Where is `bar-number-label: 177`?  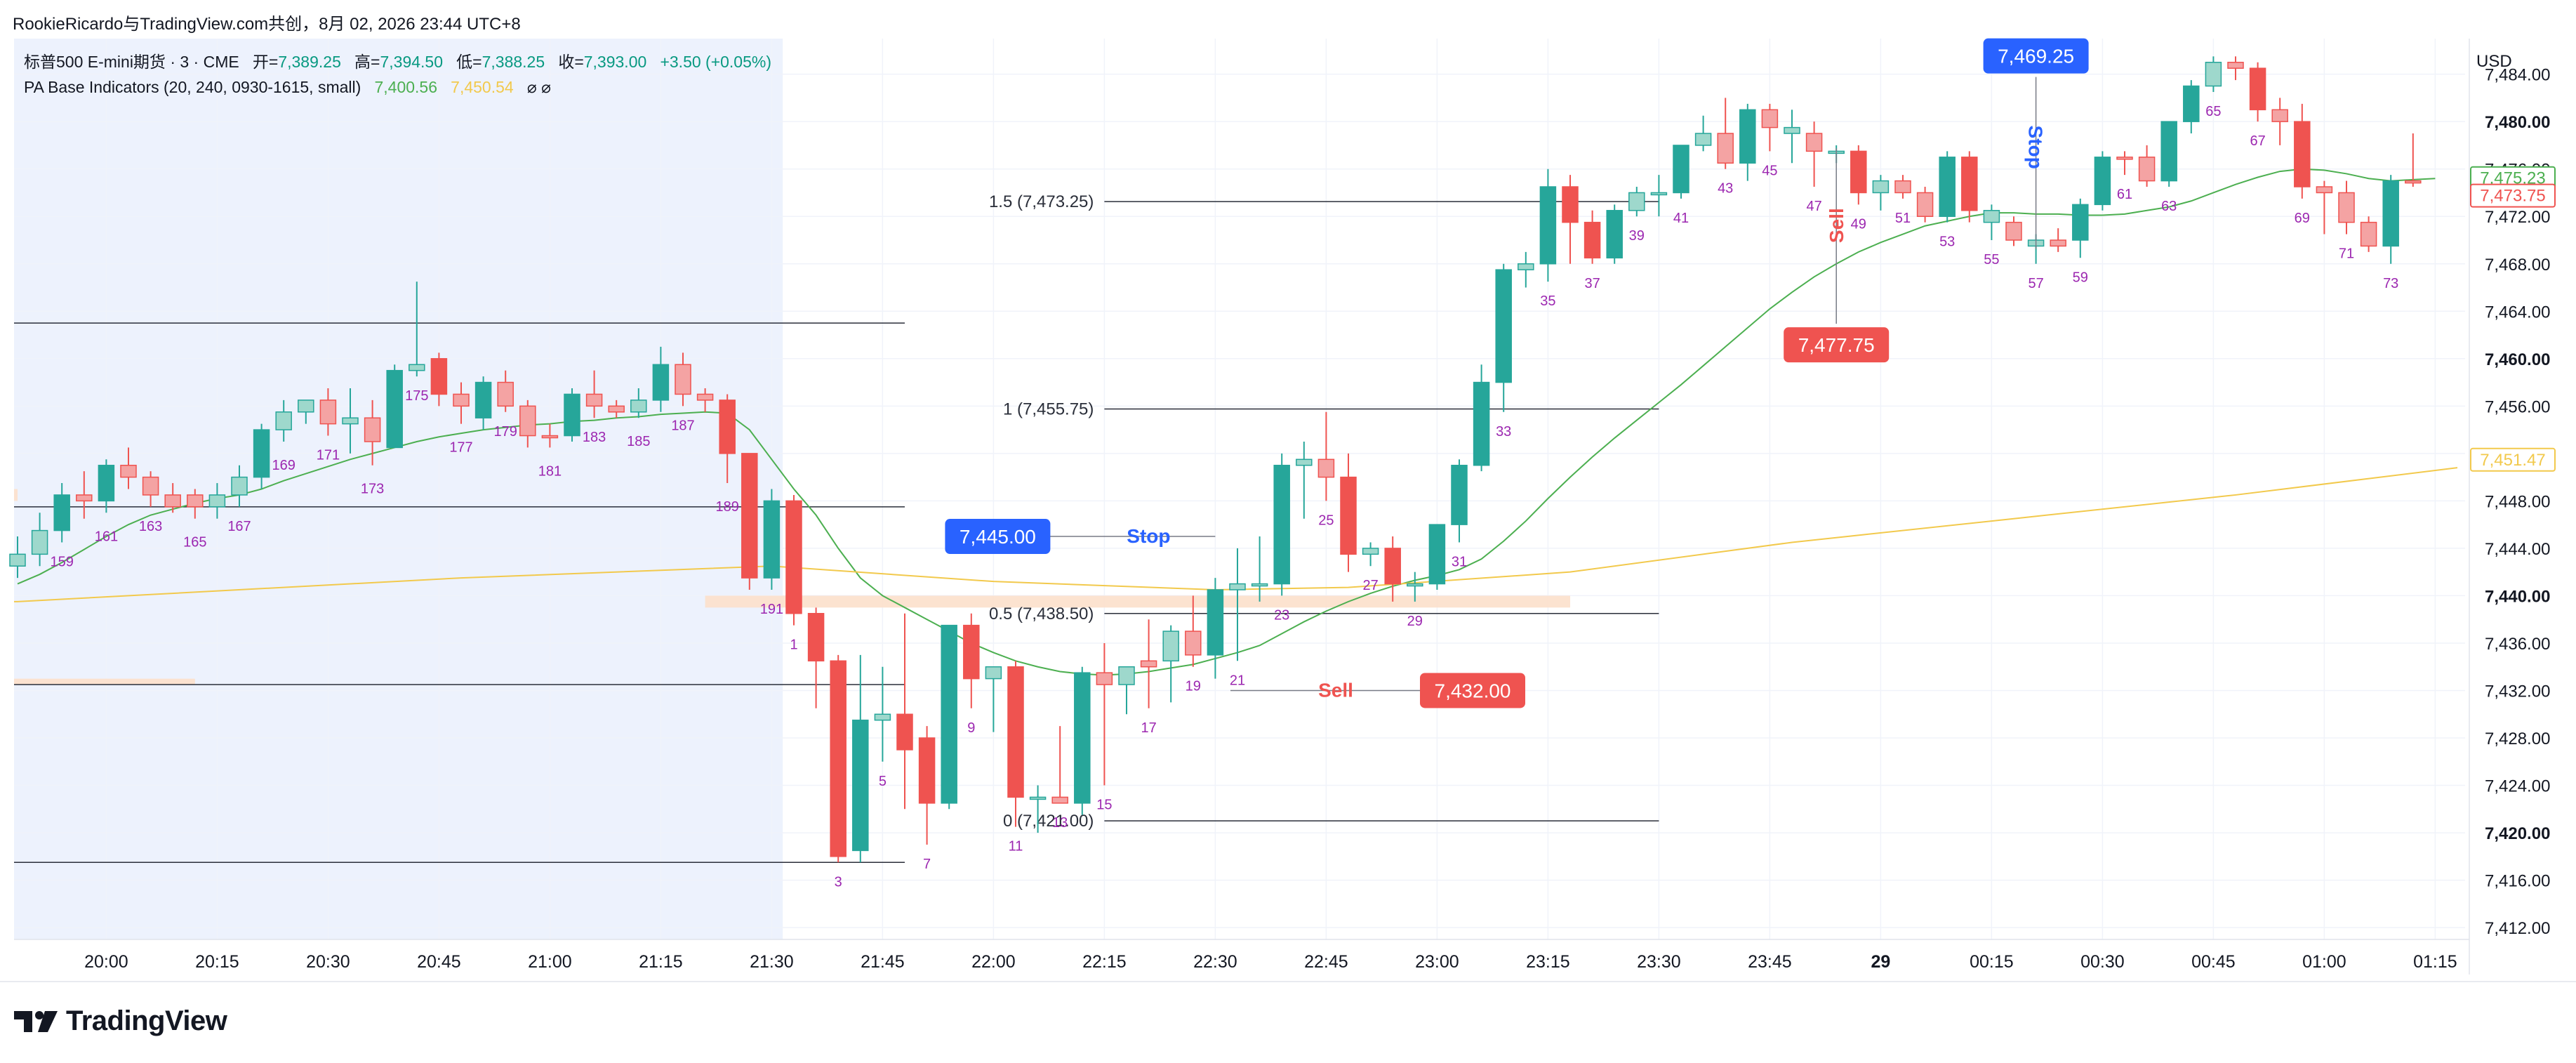 bar-number-label: 177 is located at coordinates (461, 448).